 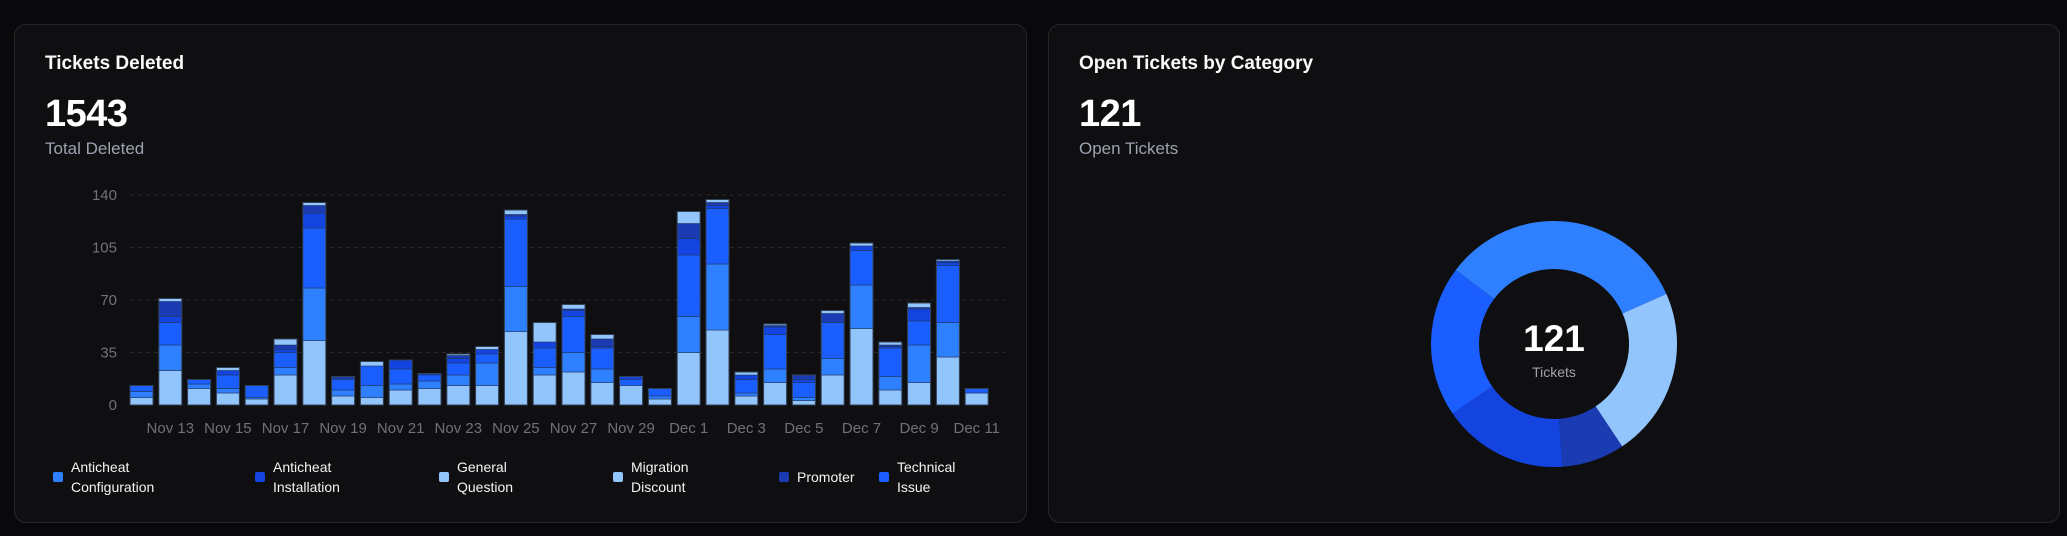 I want to click on legend-item: Promoter, so click(x=833, y=477).